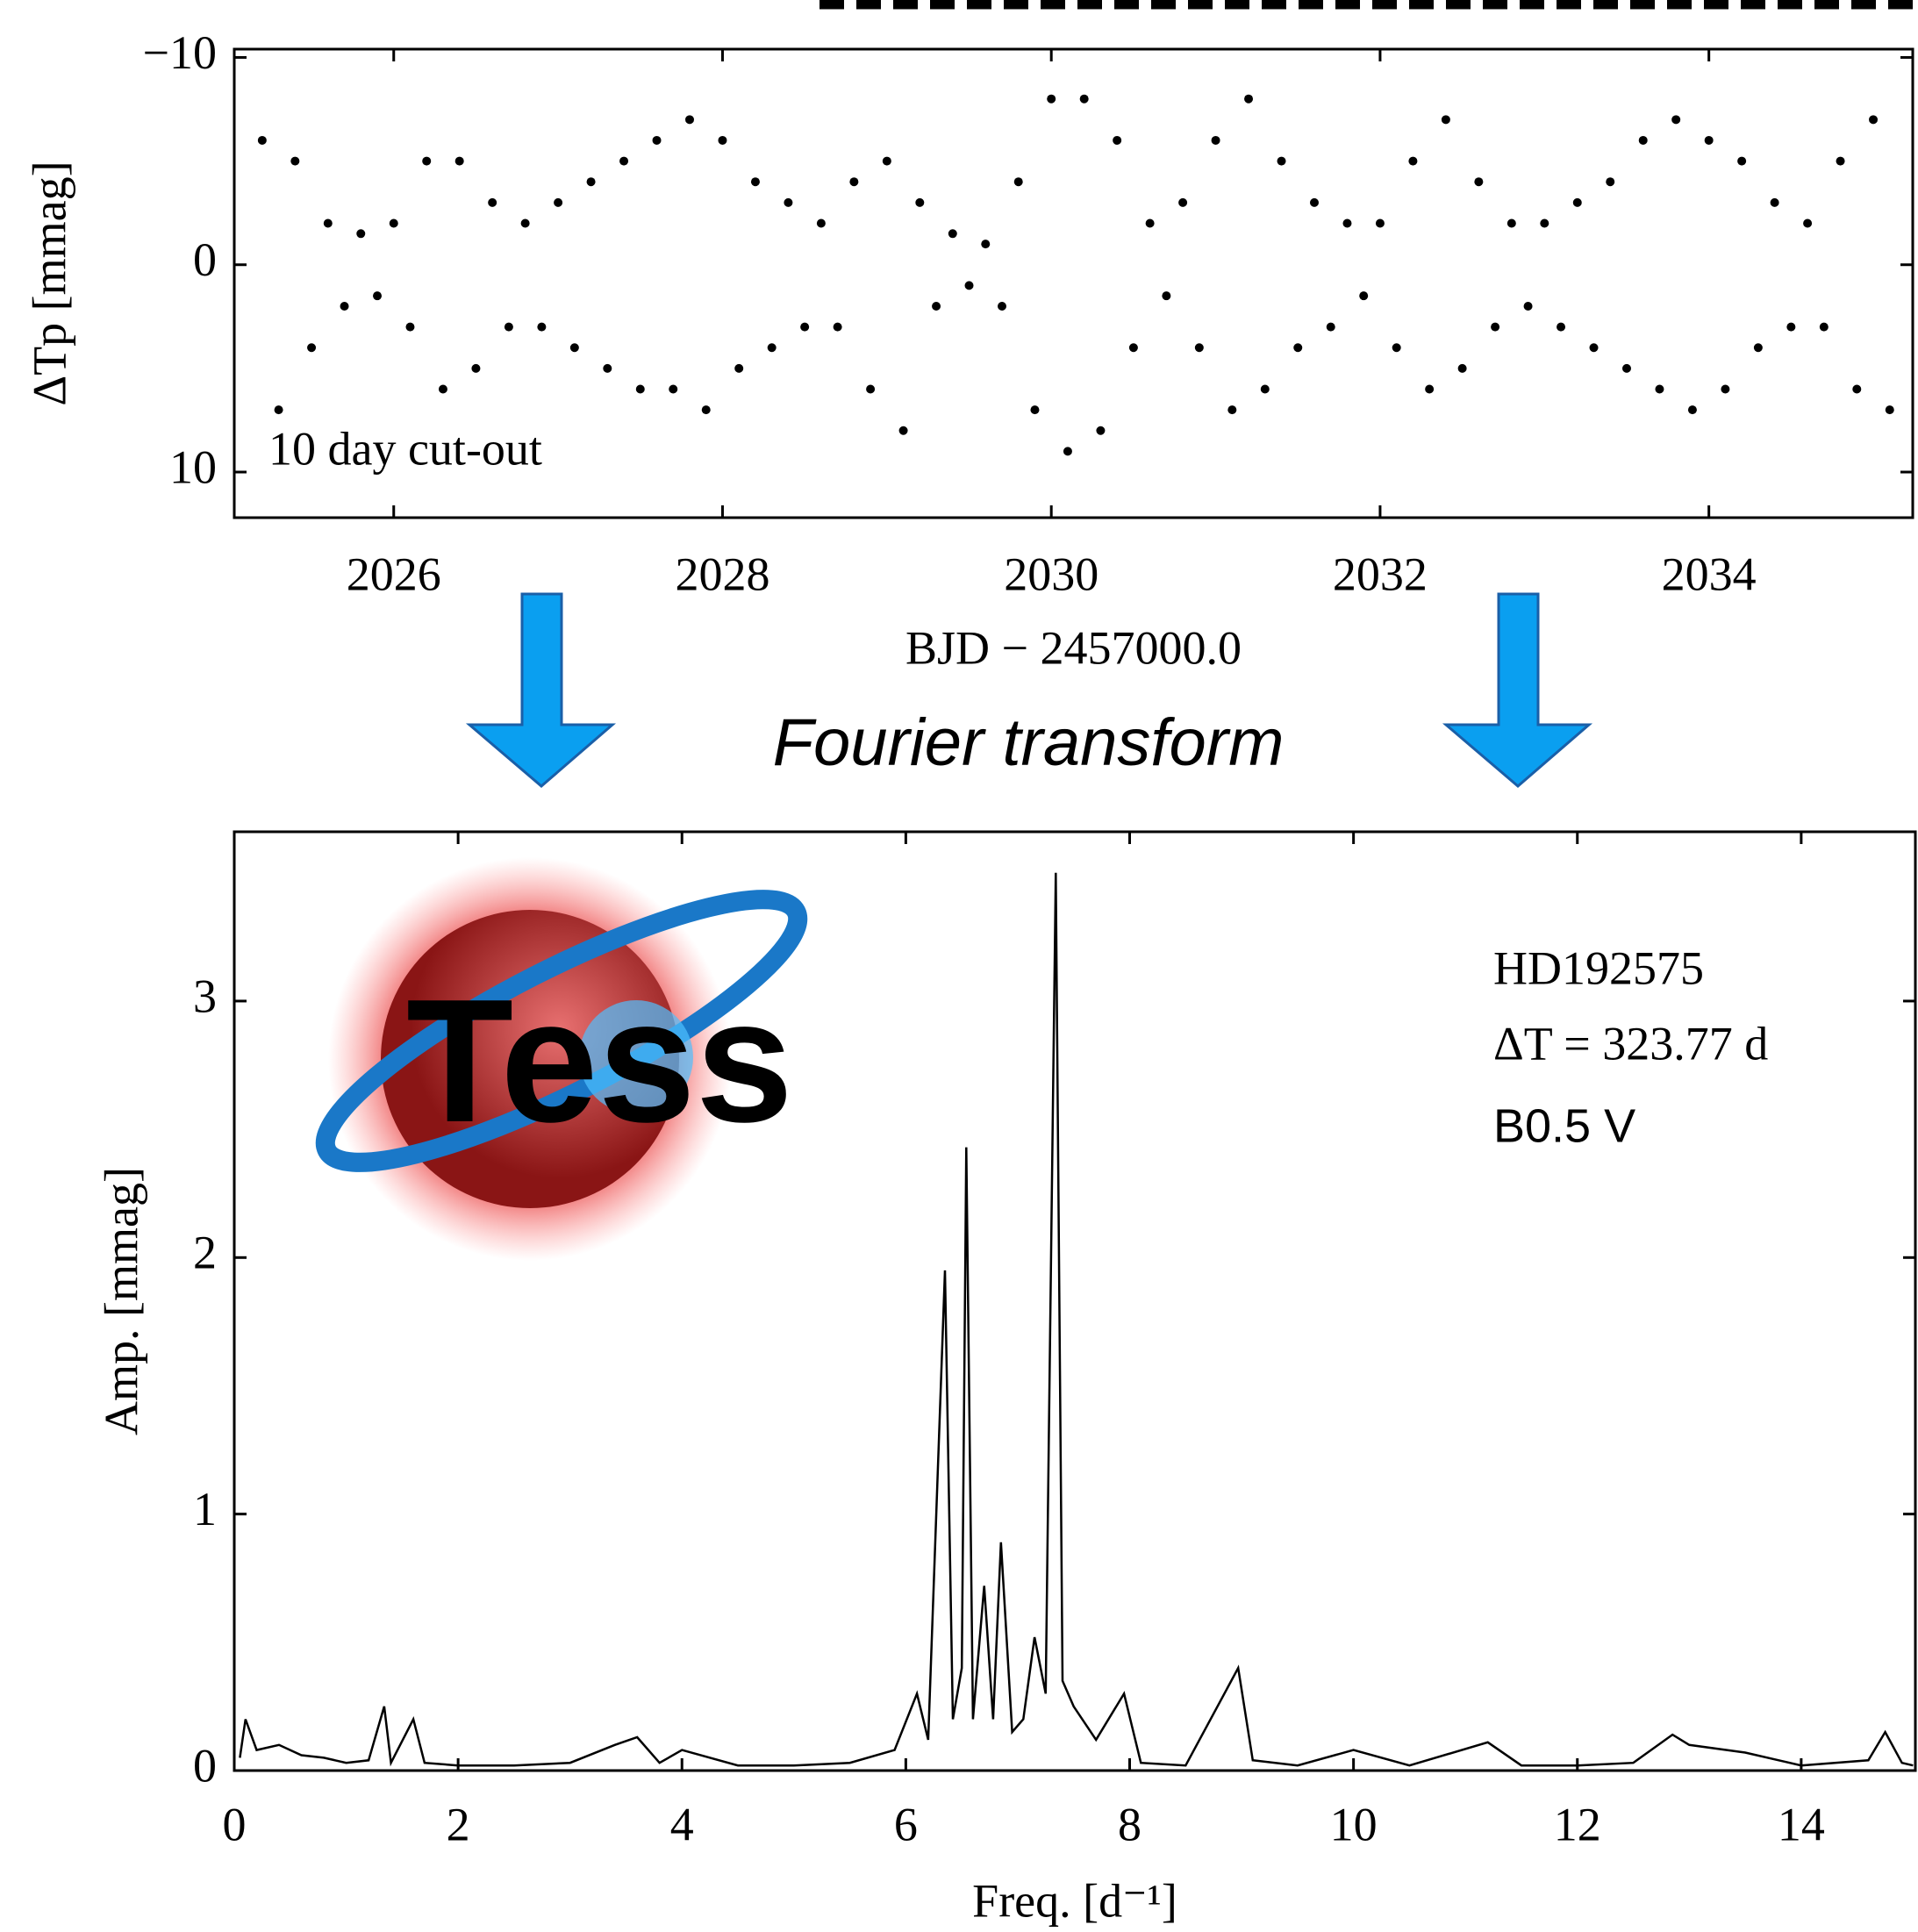 Image resolution: width=1918 pixels, height=1932 pixels. Describe the element at coordinates (193, 466) in the screenshot. I see `y-tick-label: 10` at that location.